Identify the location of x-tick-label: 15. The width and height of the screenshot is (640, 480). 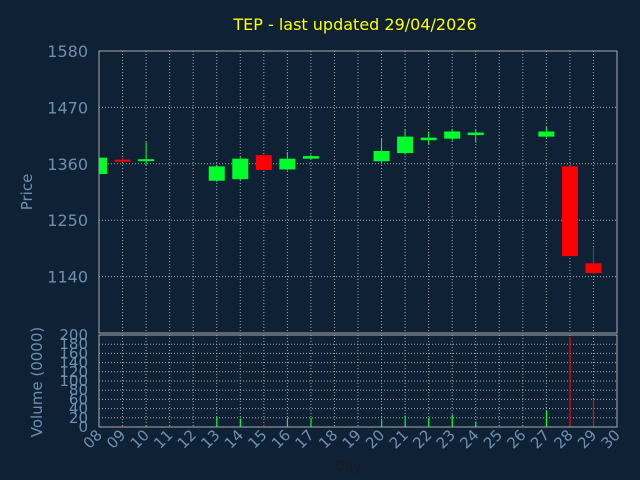
(257, 439).